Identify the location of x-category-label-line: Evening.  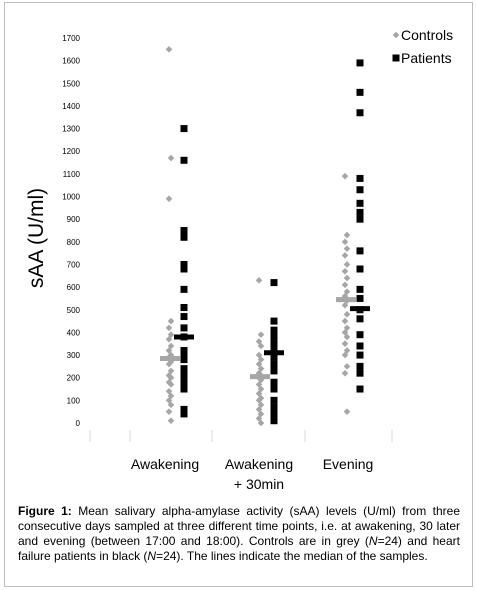
(348, 464).